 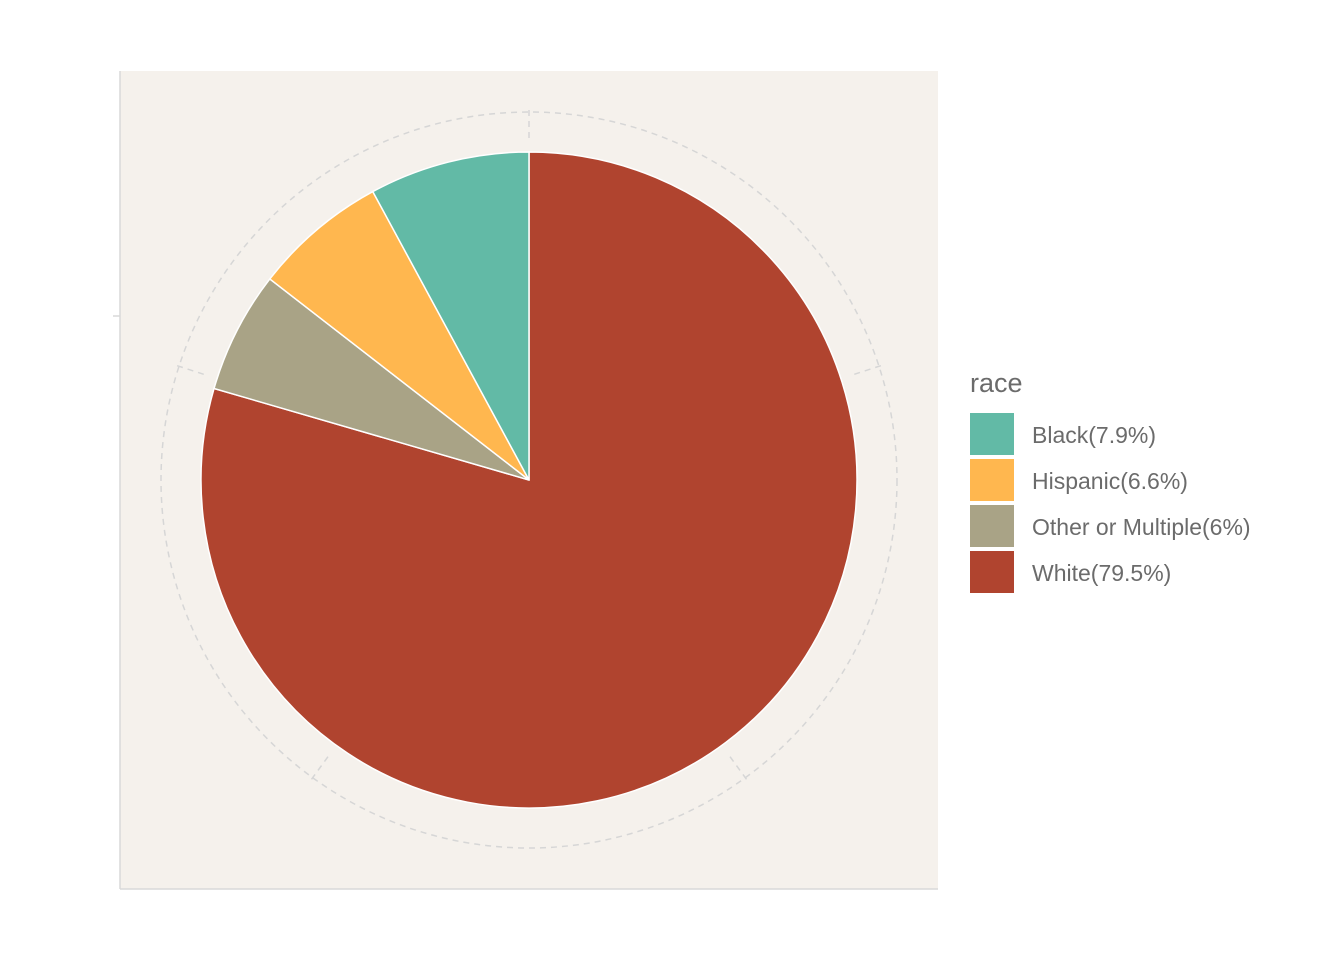 What do you see at coordinates (1141, 527) in the screenshot?
I see `legend-label: Other or Multiple(6%)` at bounding box center [1141, 527].